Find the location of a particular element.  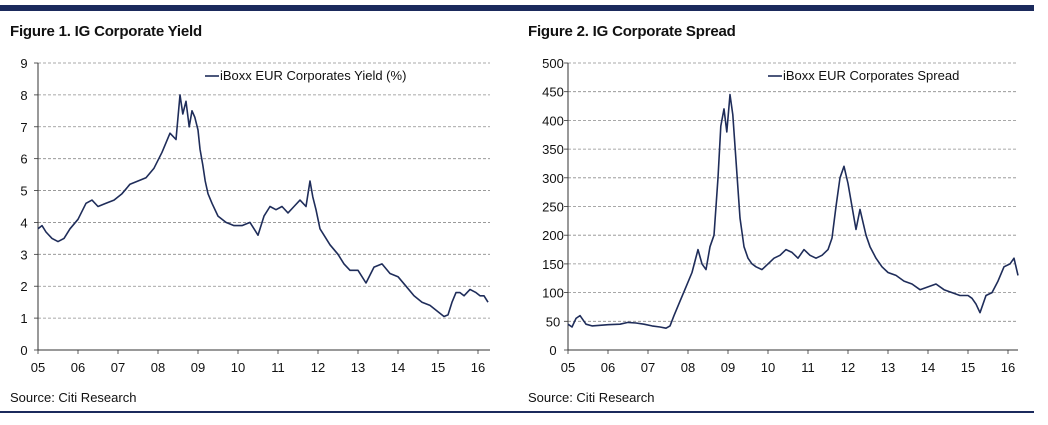

footer-rule is located at coordinates (517, 412).